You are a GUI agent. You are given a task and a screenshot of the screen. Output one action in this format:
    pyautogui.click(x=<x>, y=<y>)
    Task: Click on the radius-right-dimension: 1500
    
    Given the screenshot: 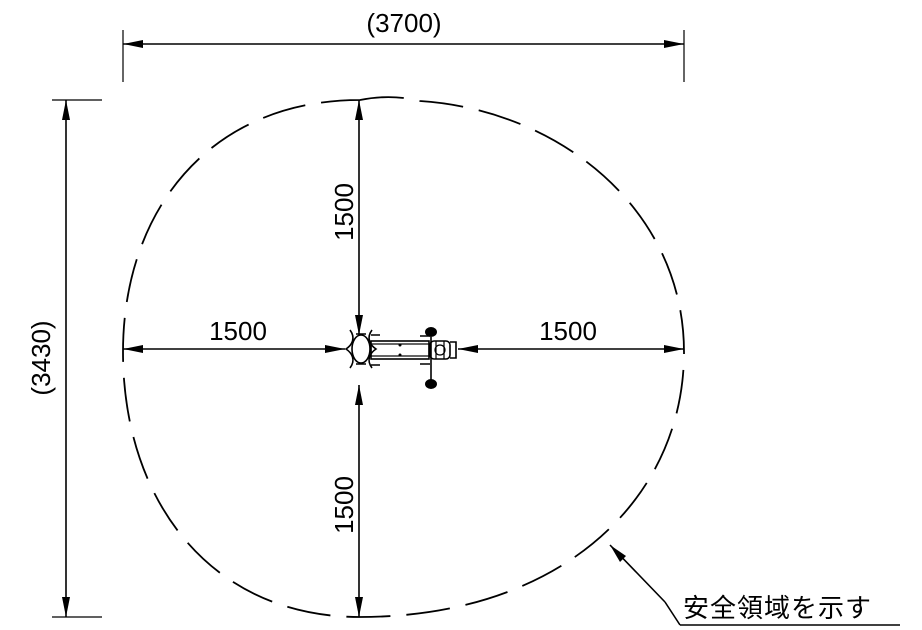 What is the action you would take?
    pyautogui.click(x=571, y=334)
    